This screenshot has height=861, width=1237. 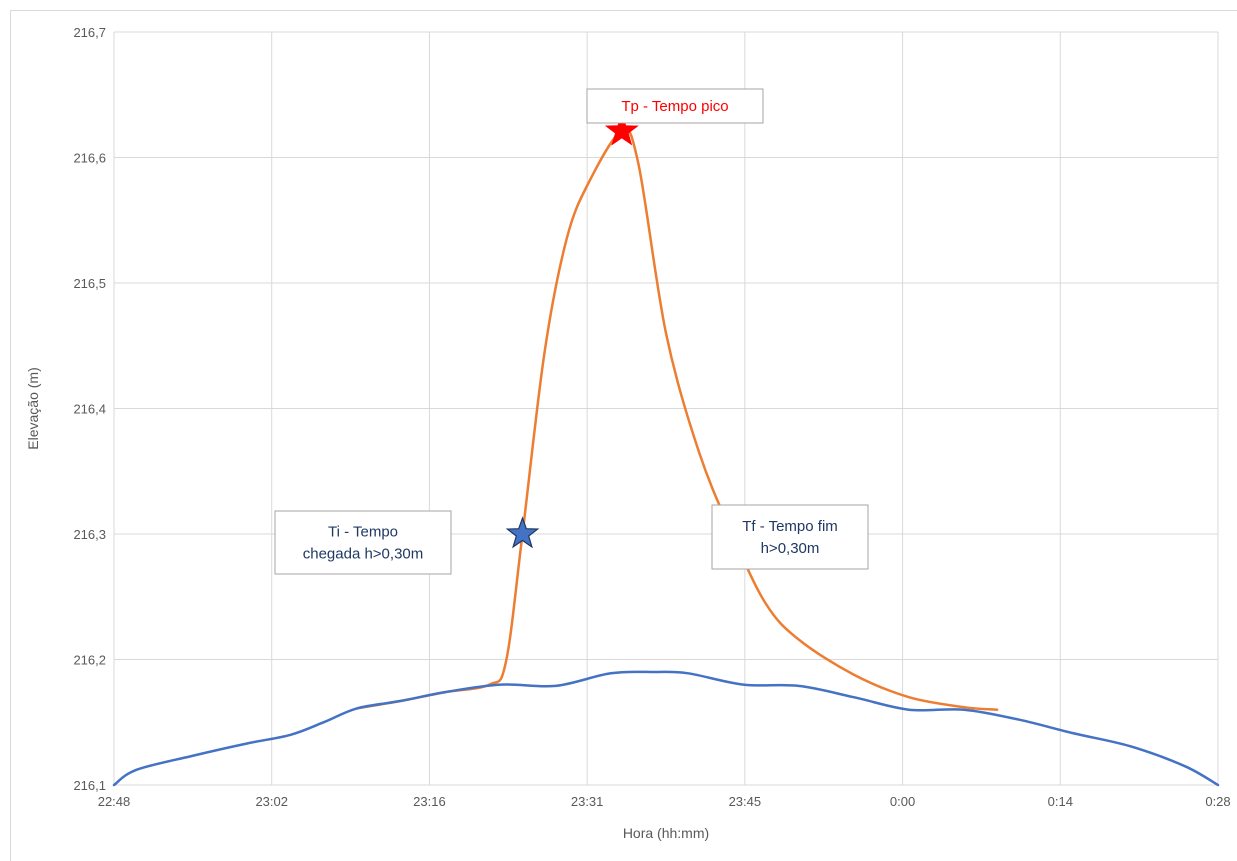 What do you see at coordinates (1217, 801) in the screenshot?
I see `x-tick-label: 0:28` at bounding box center [1217, 801].